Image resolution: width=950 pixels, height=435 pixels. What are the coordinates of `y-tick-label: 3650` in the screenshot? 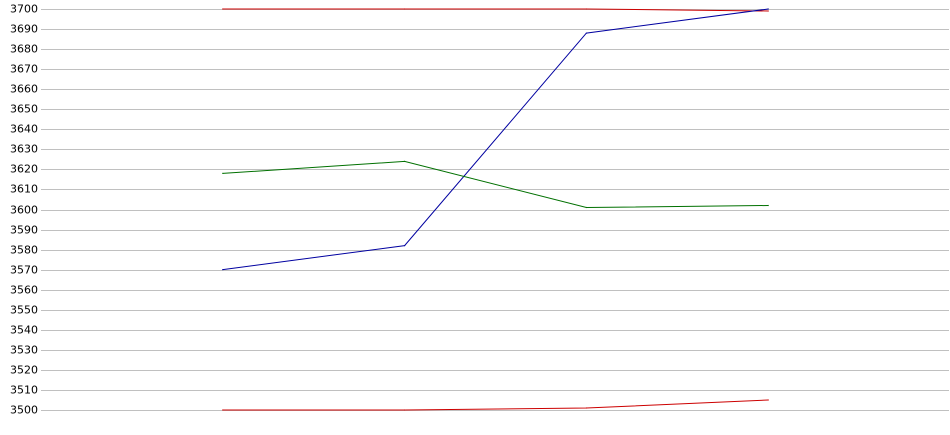 It's located at (24, 109).